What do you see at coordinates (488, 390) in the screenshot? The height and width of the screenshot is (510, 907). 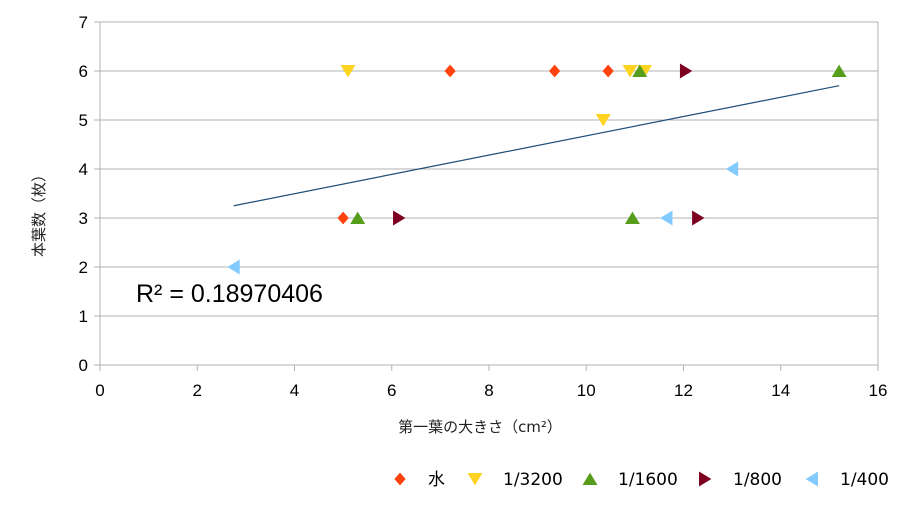 I see `x-tick-label: 8` at bounding box center [488, 390].